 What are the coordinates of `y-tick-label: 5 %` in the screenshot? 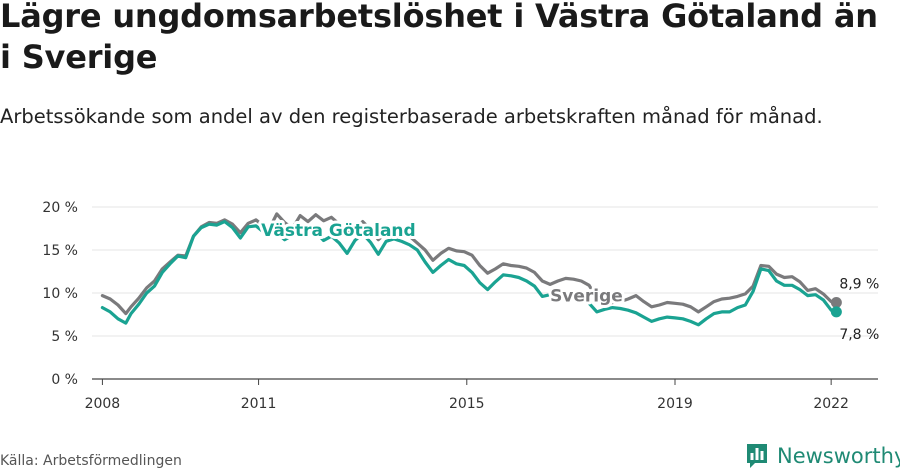 It's located at (64, 337).